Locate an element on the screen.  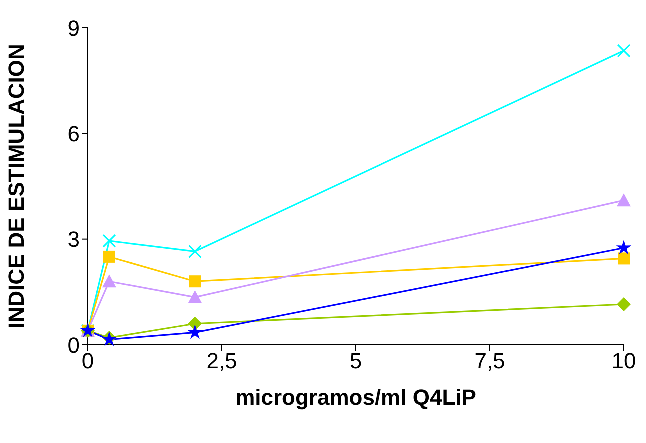
y-axis-title: INDICE DE ESTIMULACION is located at coordinates (16, 186).